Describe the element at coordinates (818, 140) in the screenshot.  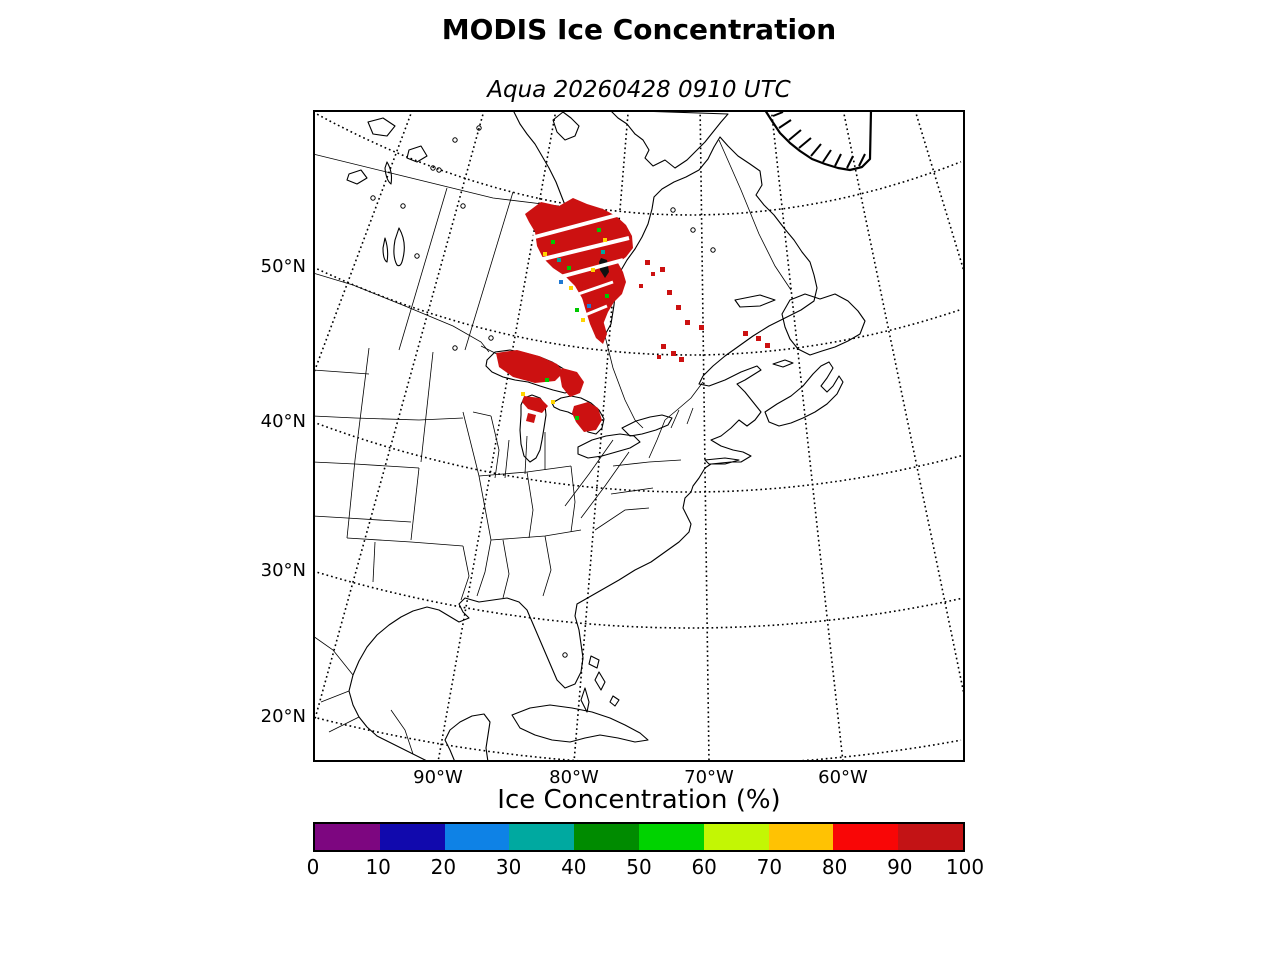
I see `greenland-coast` at that location.